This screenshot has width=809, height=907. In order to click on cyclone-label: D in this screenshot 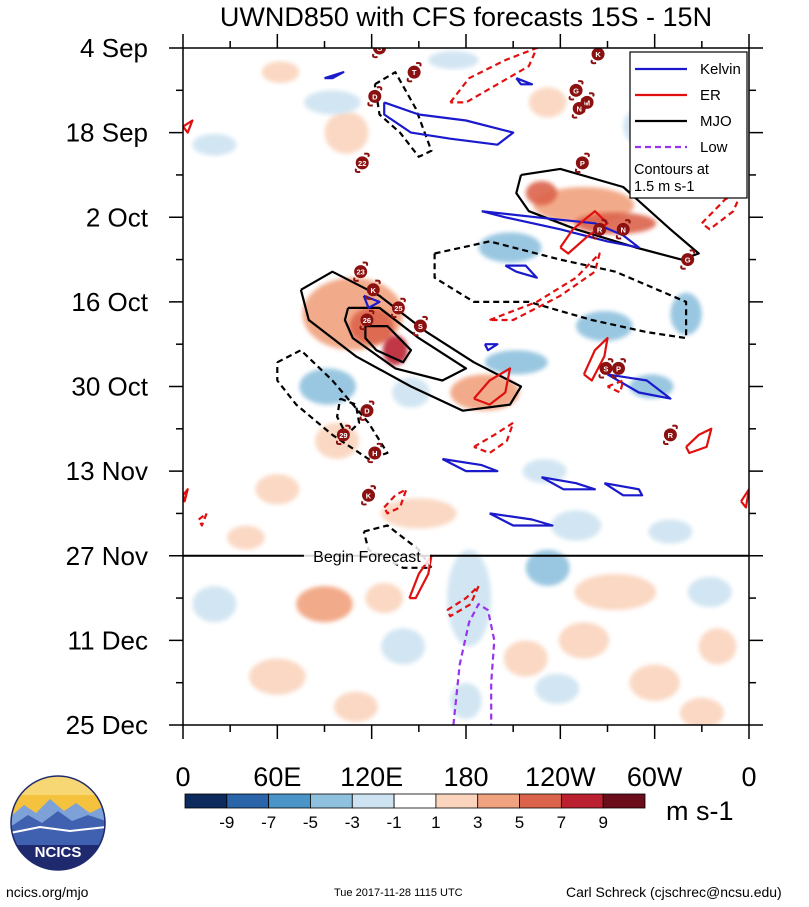, I will do `click(375, 96)`.